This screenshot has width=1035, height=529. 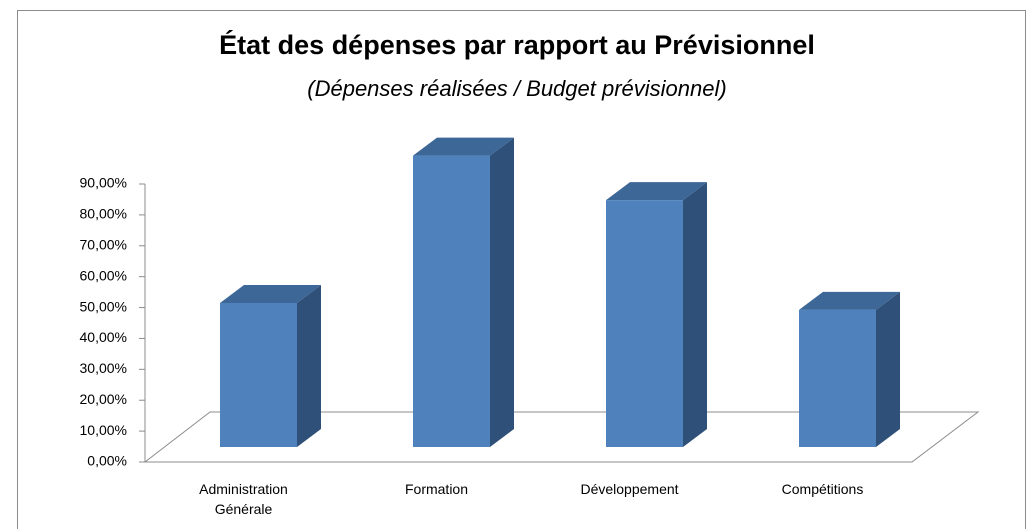 What do you see at coordinates (822, 489) in the screenshot?
I see `x-tick-label: Compétitions` at bounding box center [822, 489].